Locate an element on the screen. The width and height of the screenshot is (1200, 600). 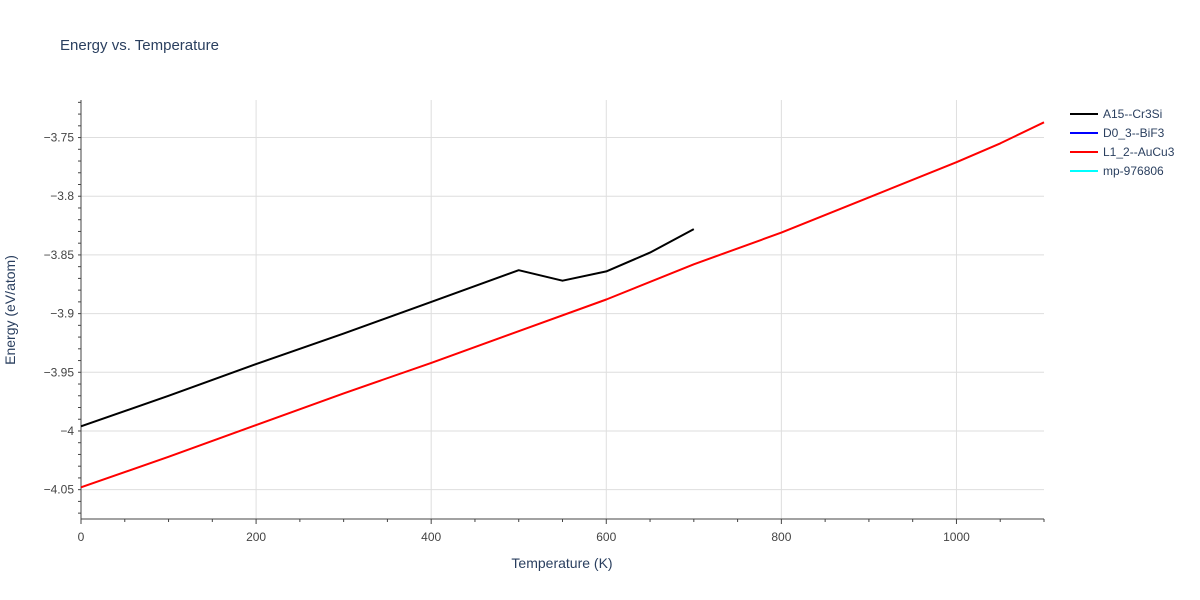
x-tick-label: 600 is located at coordinates (606, 537).